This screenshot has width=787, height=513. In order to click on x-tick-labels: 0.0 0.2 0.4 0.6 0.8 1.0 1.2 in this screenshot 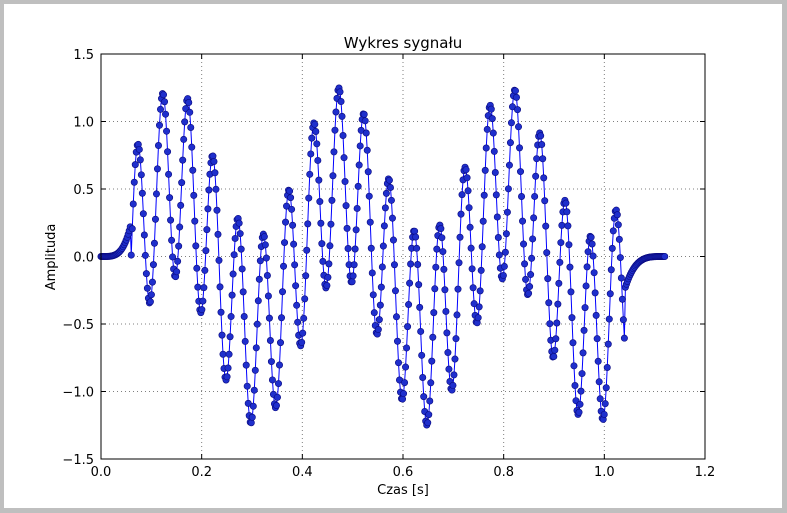, I will do `click(403, 472)`.